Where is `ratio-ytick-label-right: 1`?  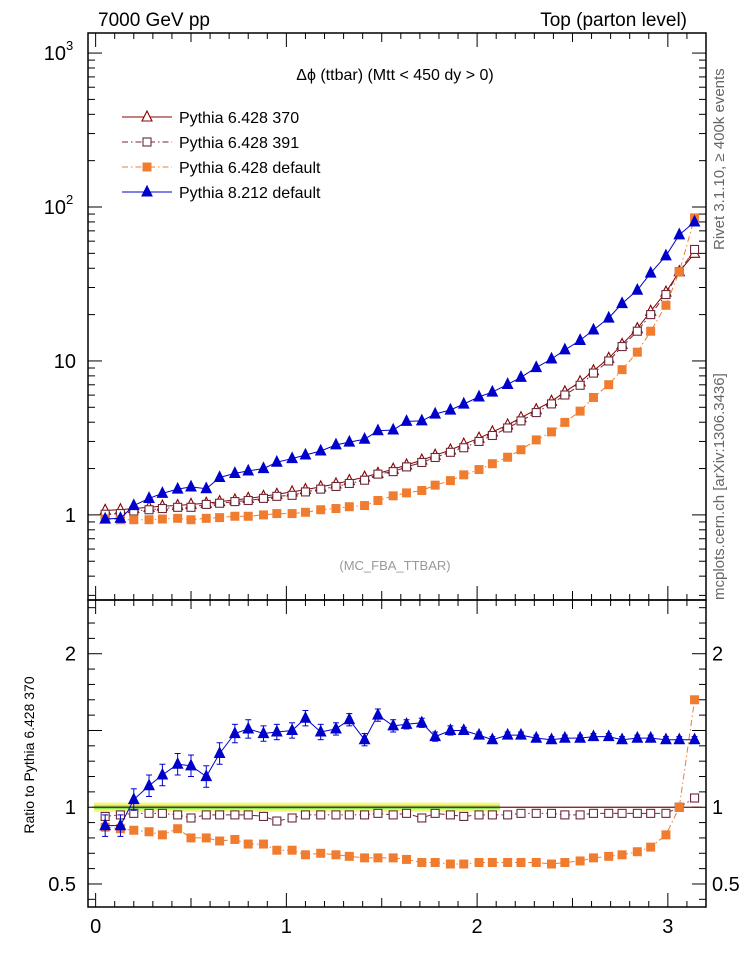 ratio-ytick-label-right: 1 is located at coordinates (717, 808).